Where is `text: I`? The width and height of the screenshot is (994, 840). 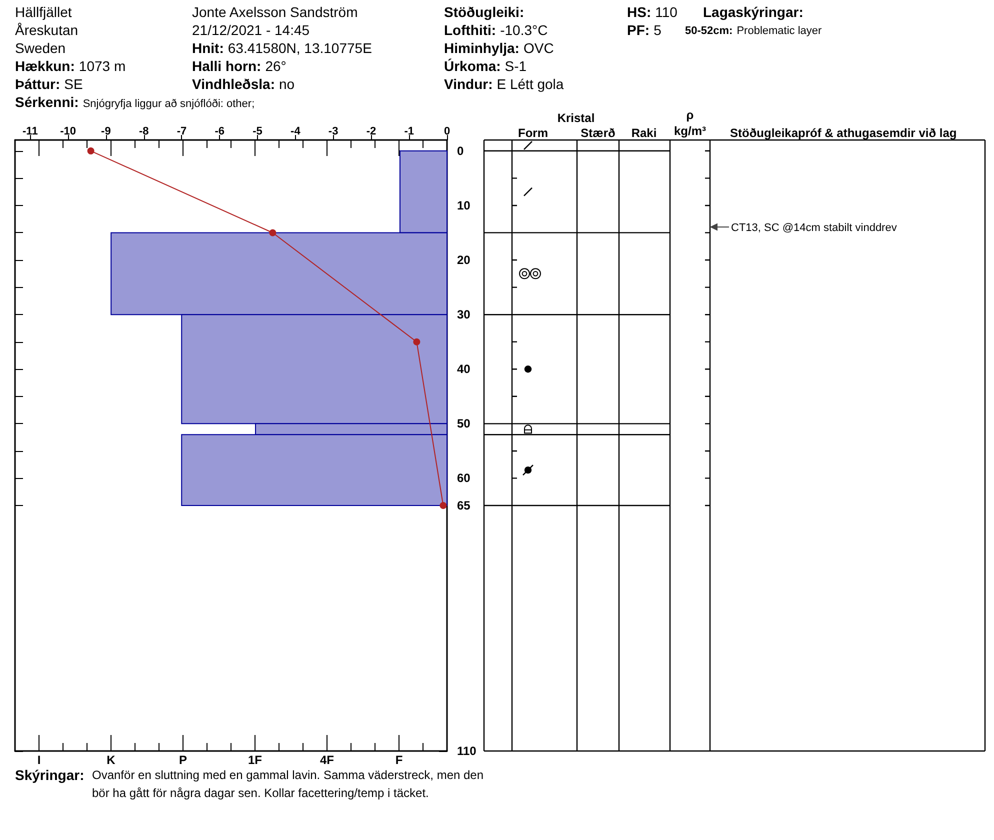
text: I is located at coordinates (39, 760).